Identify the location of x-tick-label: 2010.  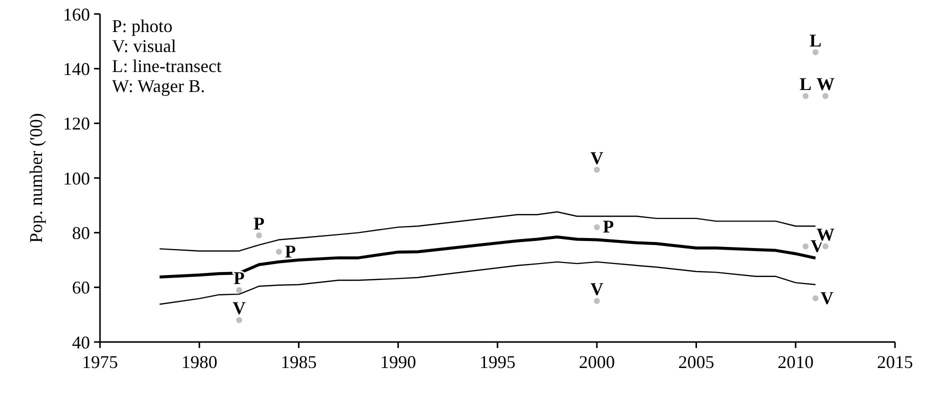
(796, 362).